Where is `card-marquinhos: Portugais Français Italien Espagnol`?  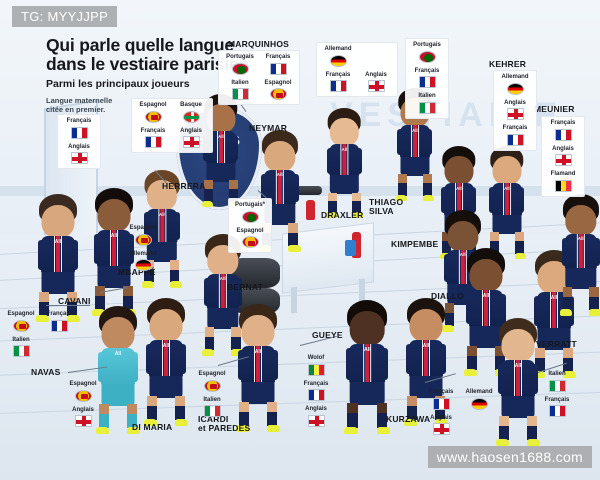 card-marquinhos: Portugais Français Italien Espagnol is located at coordinates (259, 78).